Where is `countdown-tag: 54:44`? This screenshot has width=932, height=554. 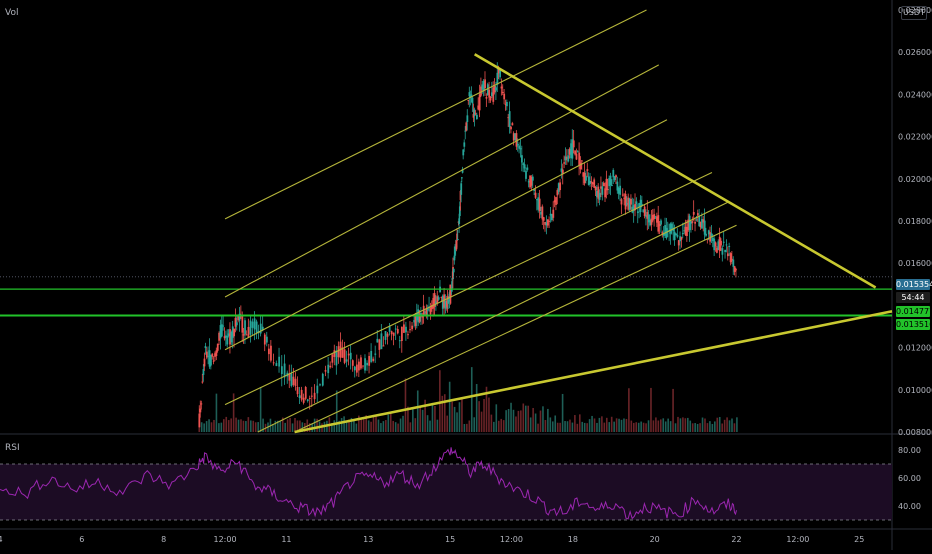
countdown-tag: 54:44 is located at coordinates (913, 297).